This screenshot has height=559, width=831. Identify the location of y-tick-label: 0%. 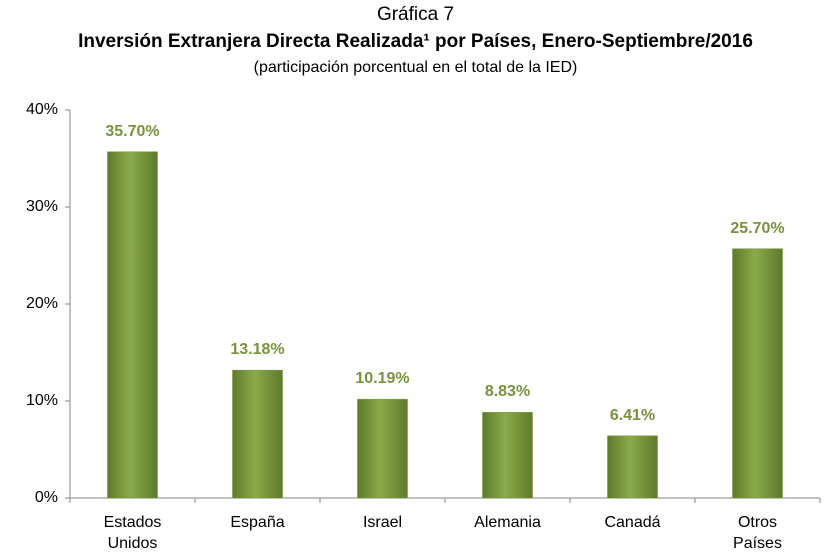
(46, 497).